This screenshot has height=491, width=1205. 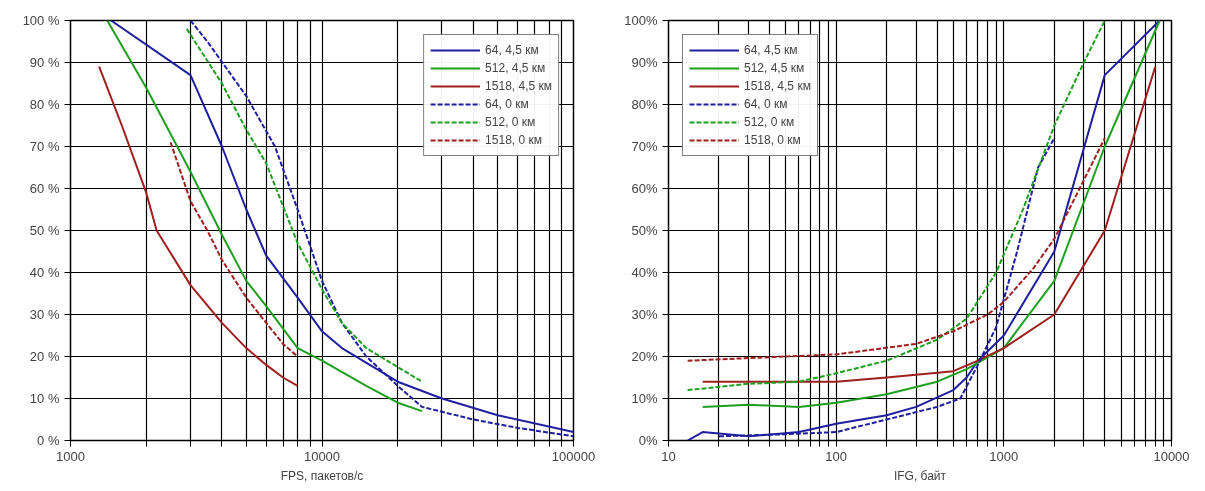 I want to click on y-tick-label: 70%, so click(x=644, y=146).